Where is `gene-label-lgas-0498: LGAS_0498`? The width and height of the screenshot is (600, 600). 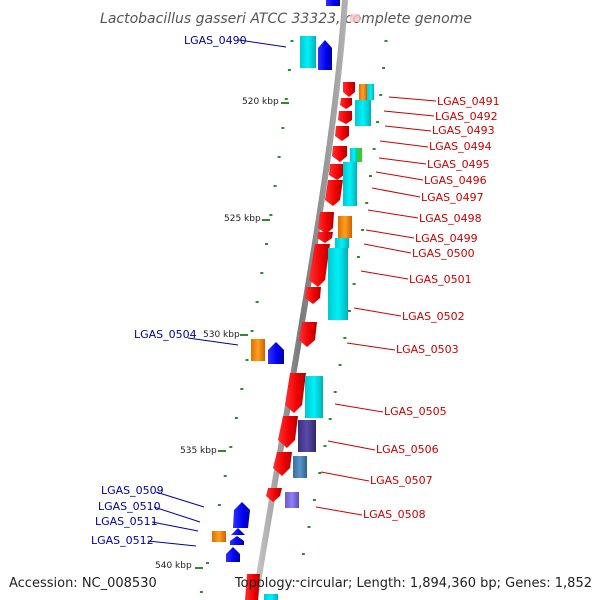
gene-label-lgas-0498: LGAS_0498 is located at coordinates (450, 218).